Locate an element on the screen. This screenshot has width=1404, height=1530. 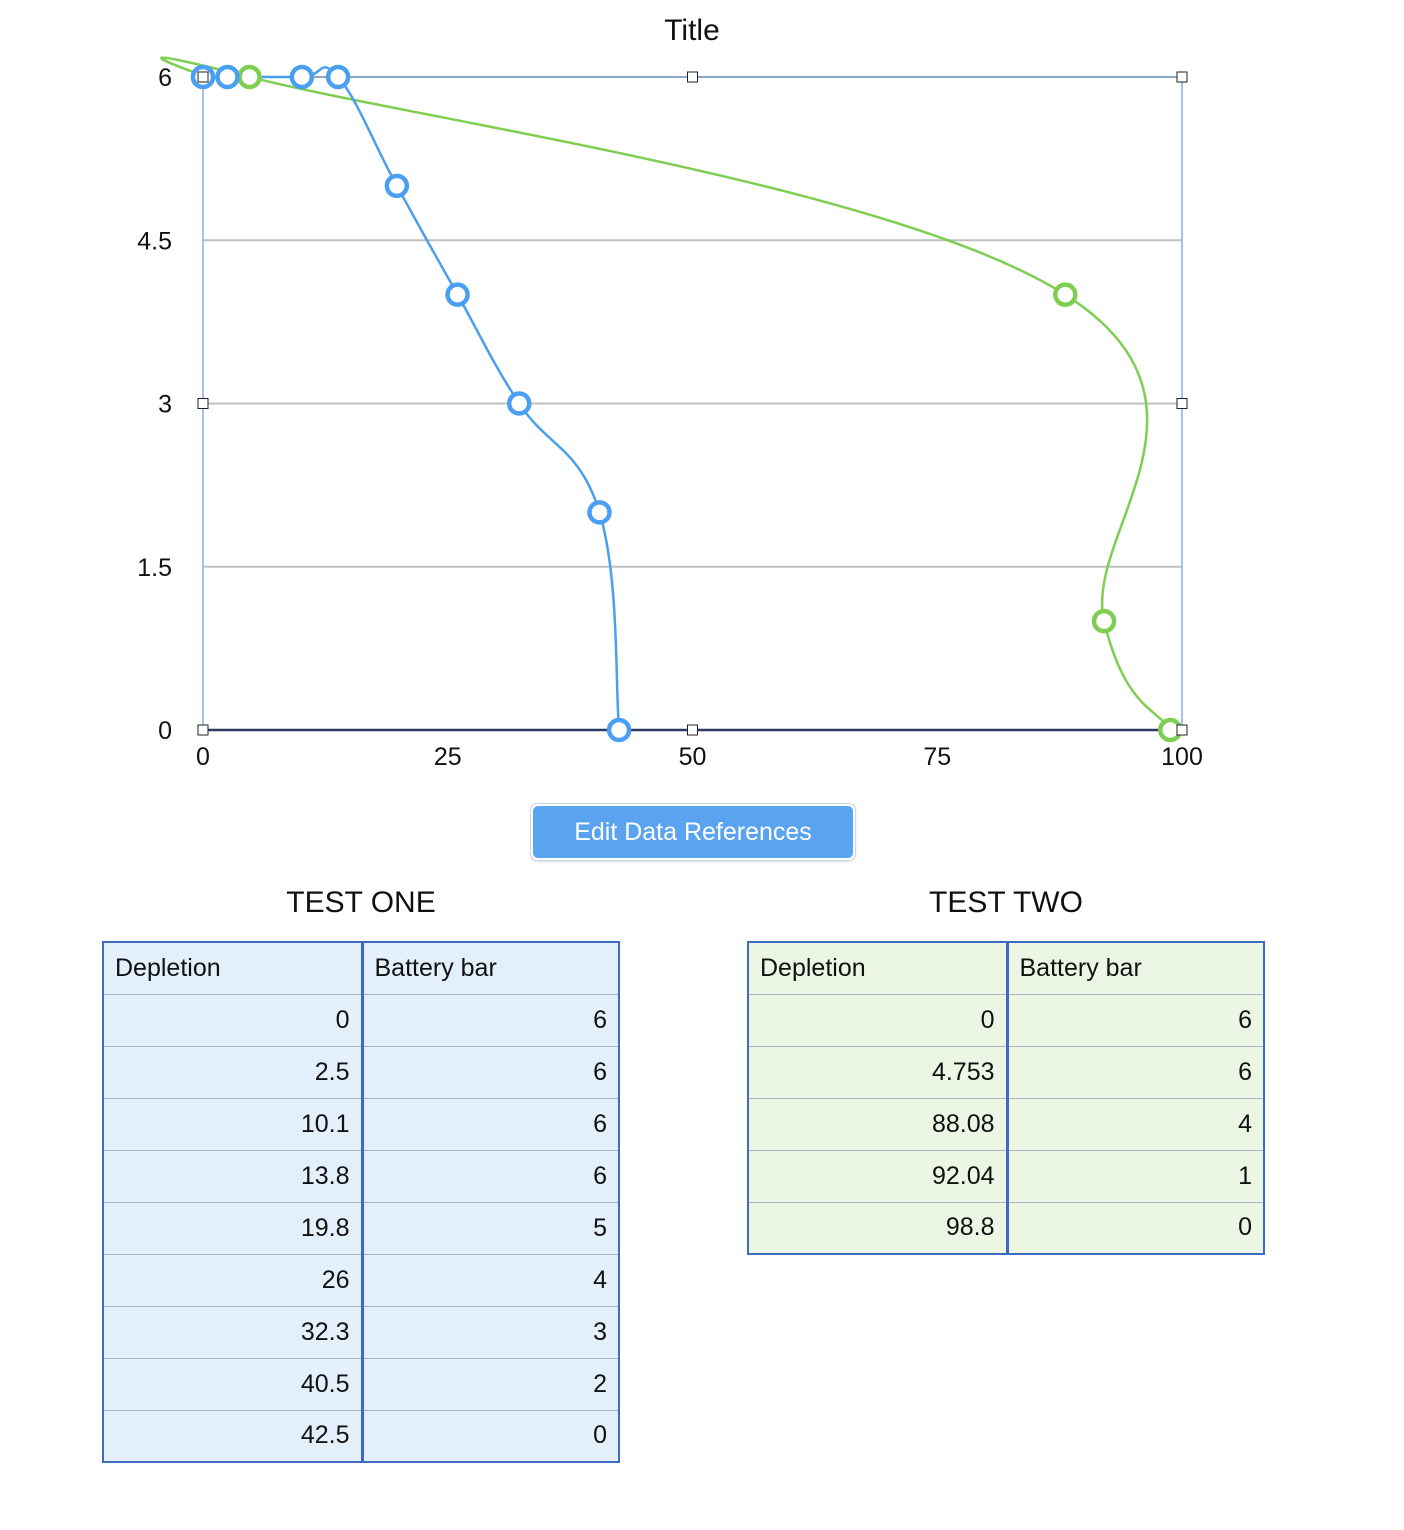
table-row: 88.08 4 is located at coordinates (1006, 1123).